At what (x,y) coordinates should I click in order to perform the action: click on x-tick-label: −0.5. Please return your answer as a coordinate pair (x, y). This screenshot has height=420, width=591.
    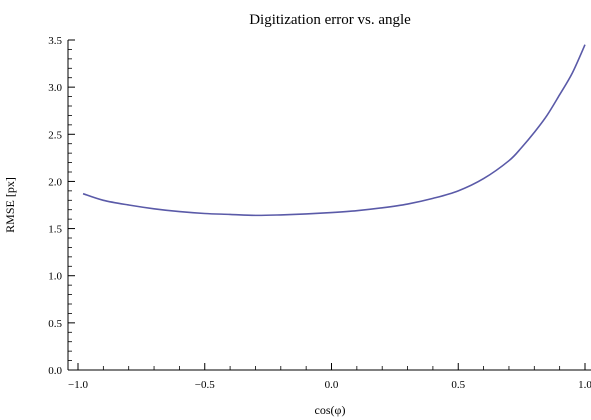
    Looking at the image, I should click on (205, 385).